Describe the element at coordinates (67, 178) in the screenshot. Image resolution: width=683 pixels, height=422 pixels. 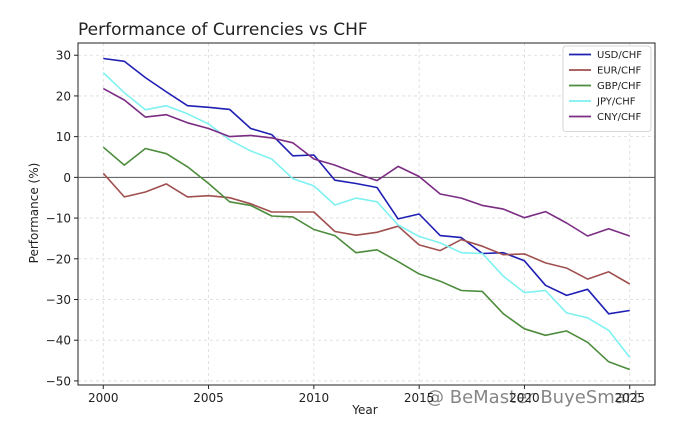
I see `y-tick-label: 0` at that location.